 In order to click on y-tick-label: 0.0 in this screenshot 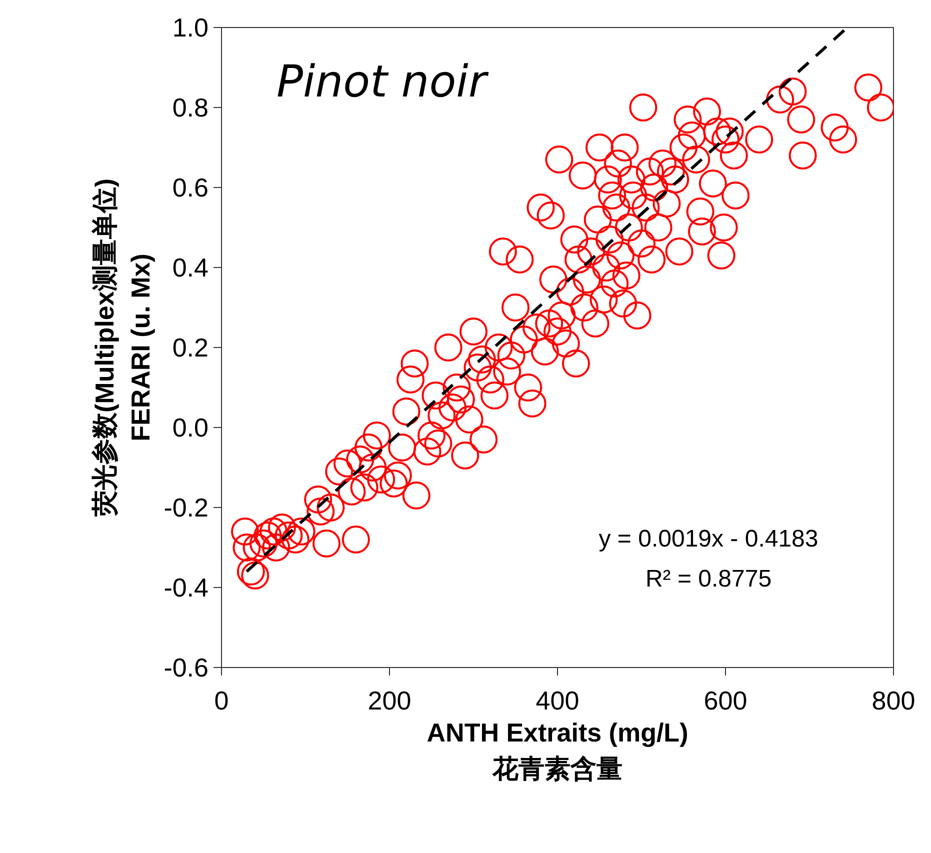, I will do `click(190, 427)`.